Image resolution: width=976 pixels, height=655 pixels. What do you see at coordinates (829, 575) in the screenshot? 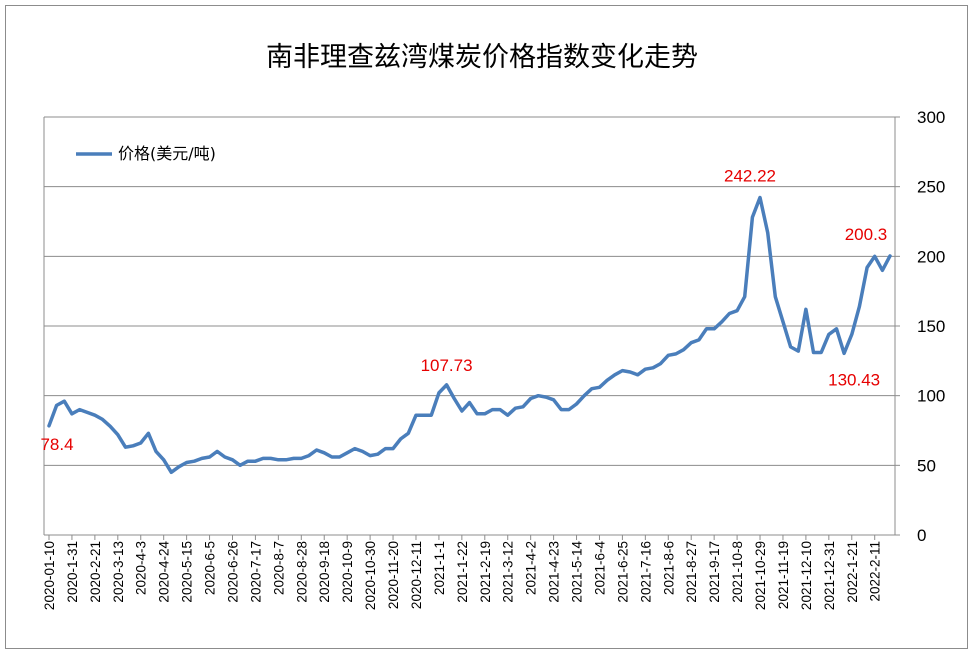
I see `x-tick-label: 2021-12-31` at bounding box center [829, 575].